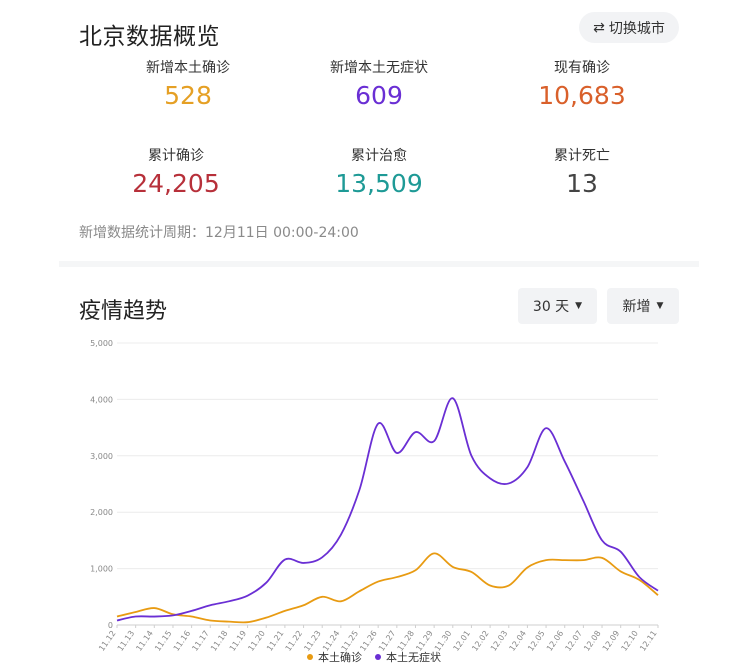 The image size is (740, 665). I want to click on x-tick-label: 11.15, so click(163, 641).